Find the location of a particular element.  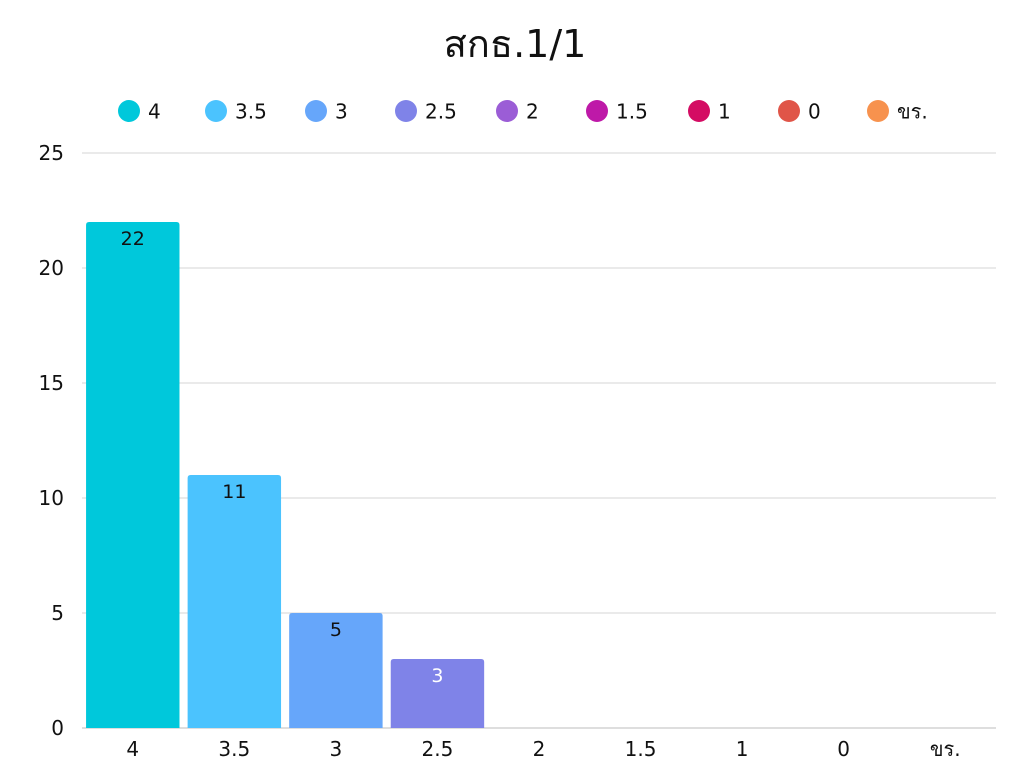

legend-item: 4 is located at coordinates (139, 112).